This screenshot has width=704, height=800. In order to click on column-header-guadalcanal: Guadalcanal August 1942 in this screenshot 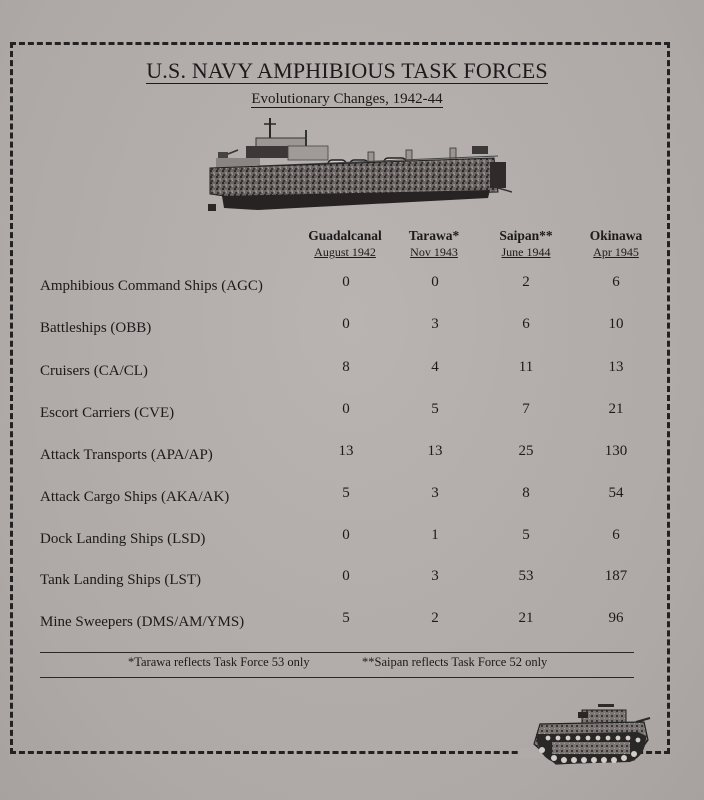, I will do `click(345, 244)`.